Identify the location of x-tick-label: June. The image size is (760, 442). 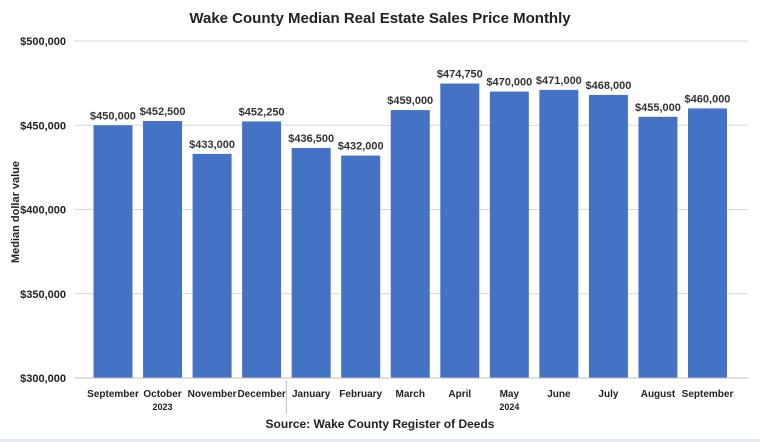
(559, 394).